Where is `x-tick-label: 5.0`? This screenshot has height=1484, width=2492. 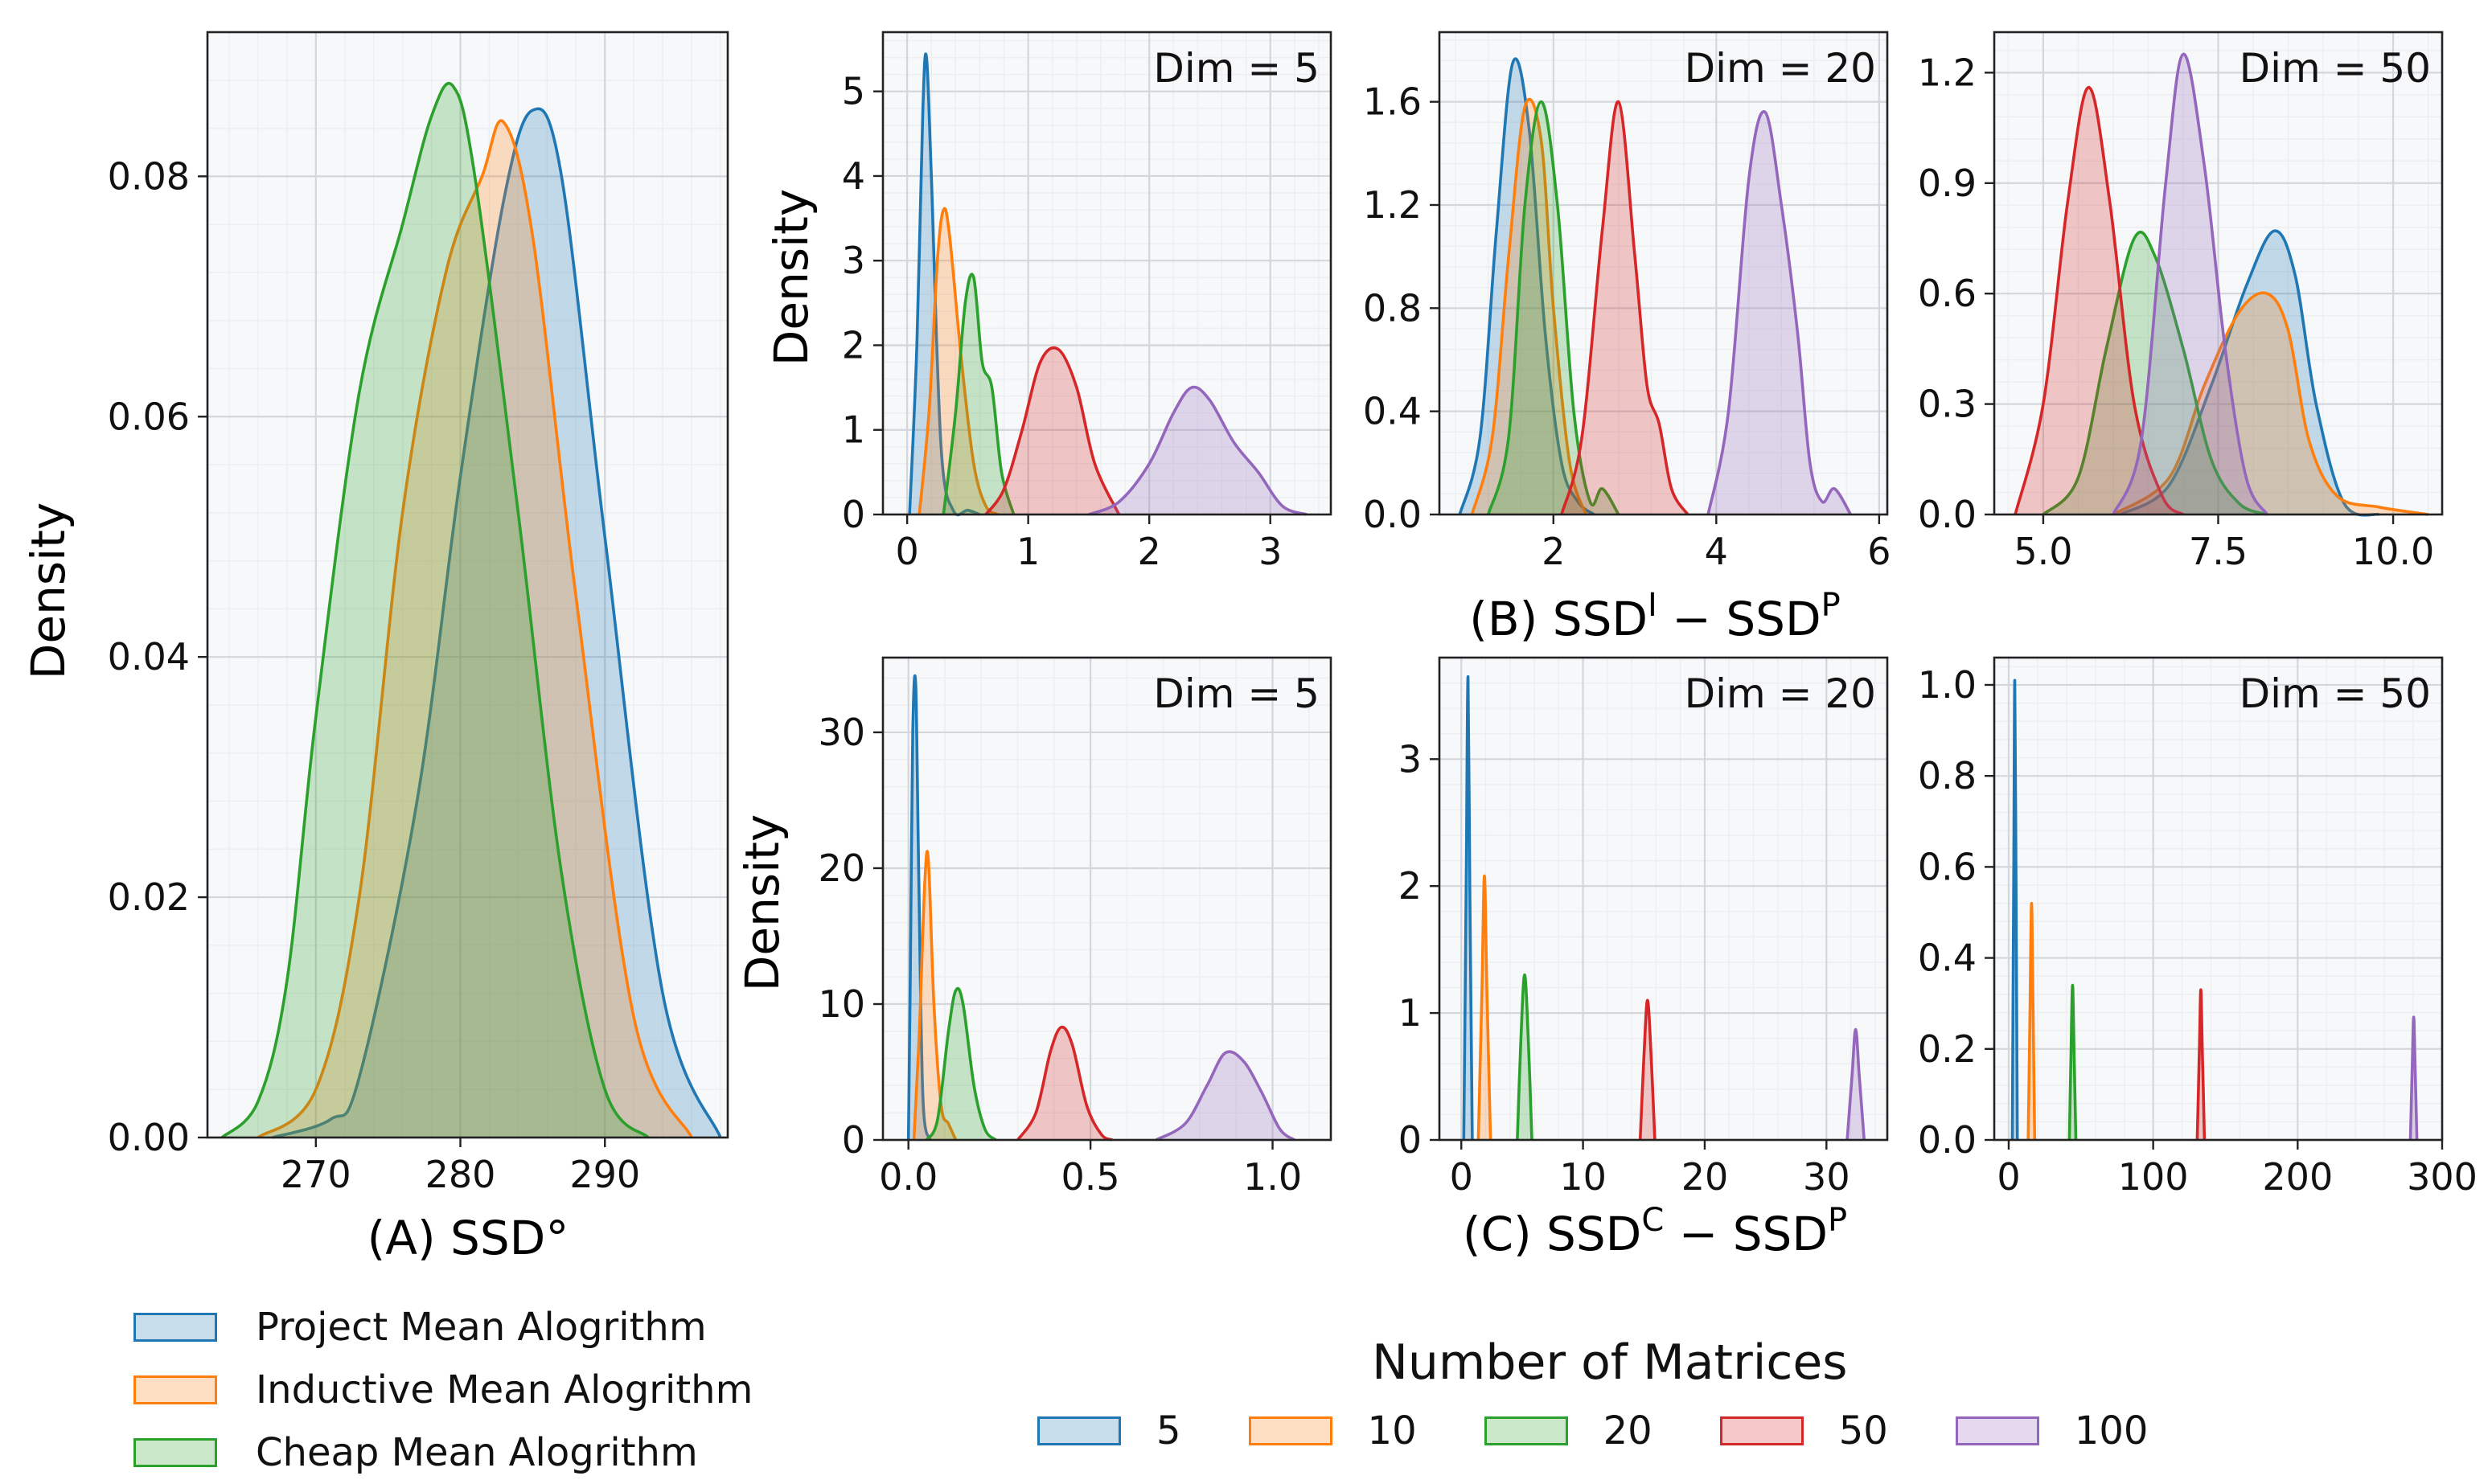
x-tick-label: 5.0 is located at coordinates (2043, 552).